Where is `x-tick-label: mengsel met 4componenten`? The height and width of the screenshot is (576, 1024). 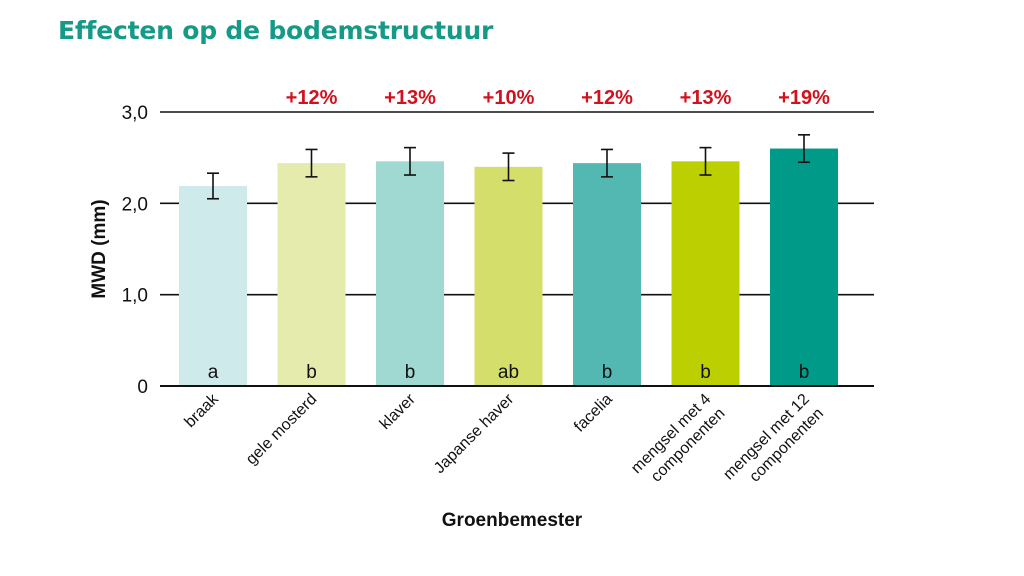
x-tick-label: mengsel met 4componenten is located at coordinates (678, 441).